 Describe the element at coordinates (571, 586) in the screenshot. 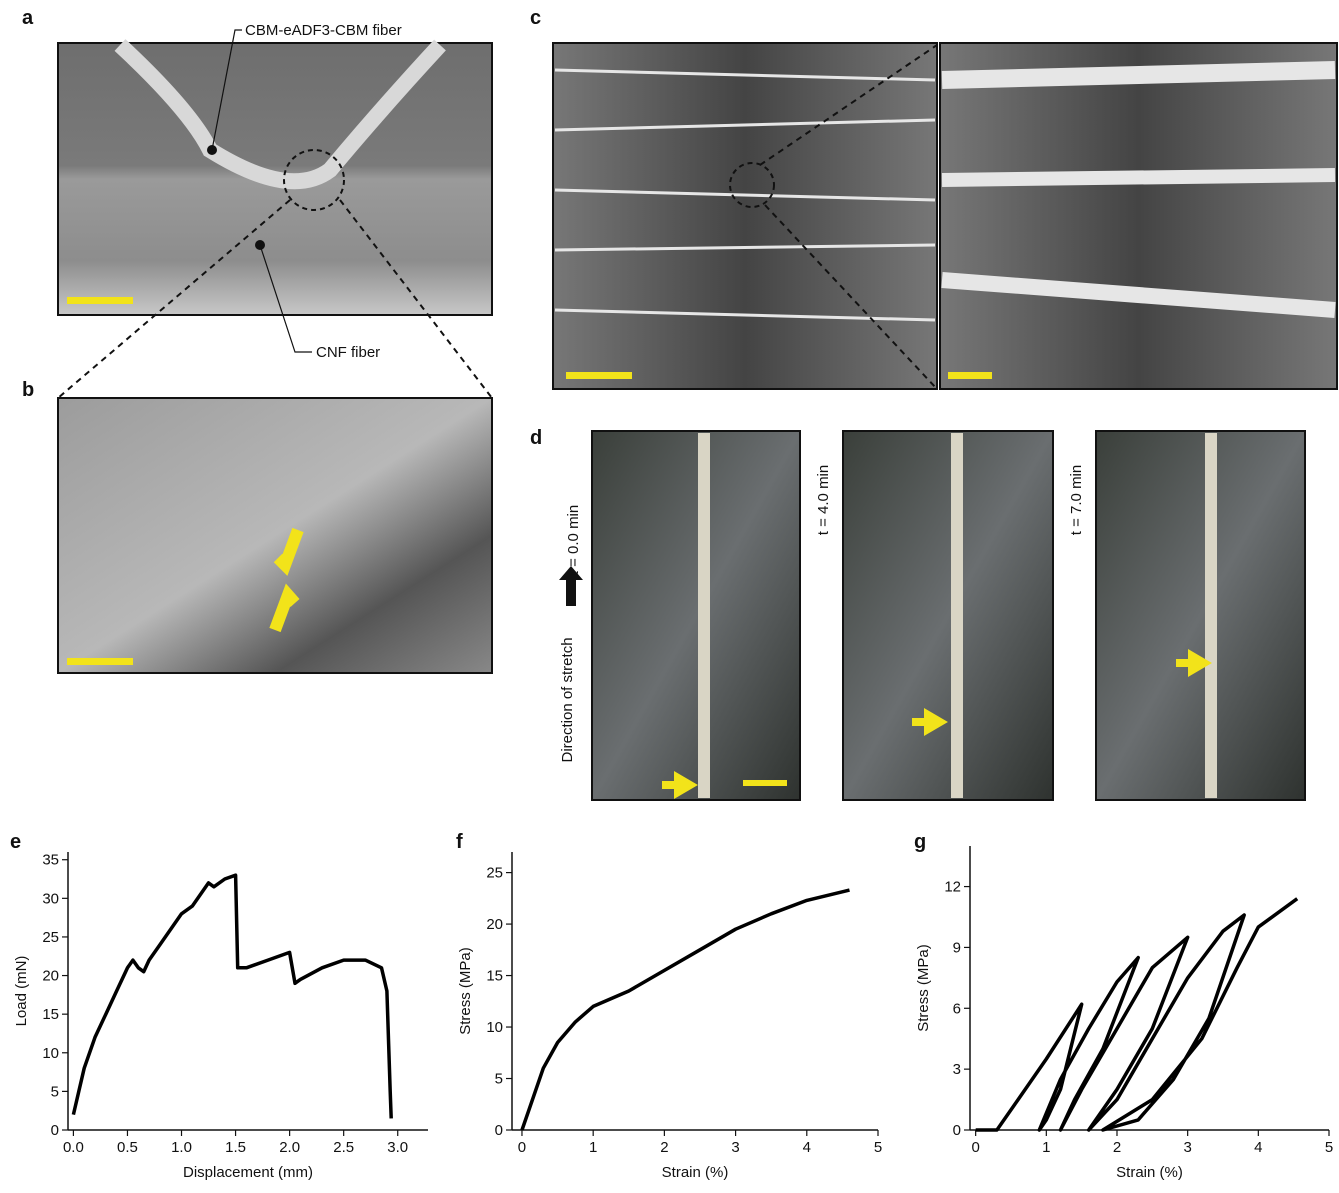

I see `stretch-arrow` at that location.